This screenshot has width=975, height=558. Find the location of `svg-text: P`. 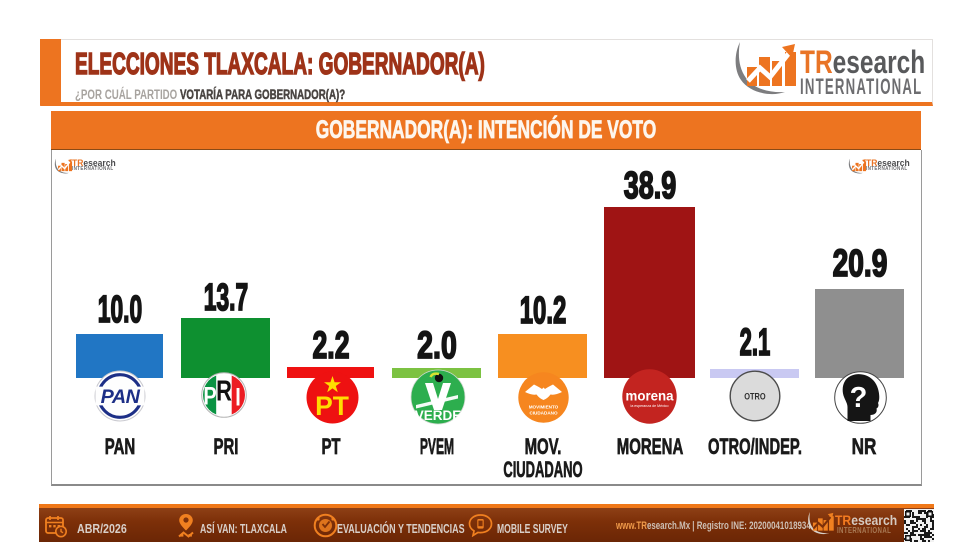

svg-text: P is located at coordinates (209, 395).